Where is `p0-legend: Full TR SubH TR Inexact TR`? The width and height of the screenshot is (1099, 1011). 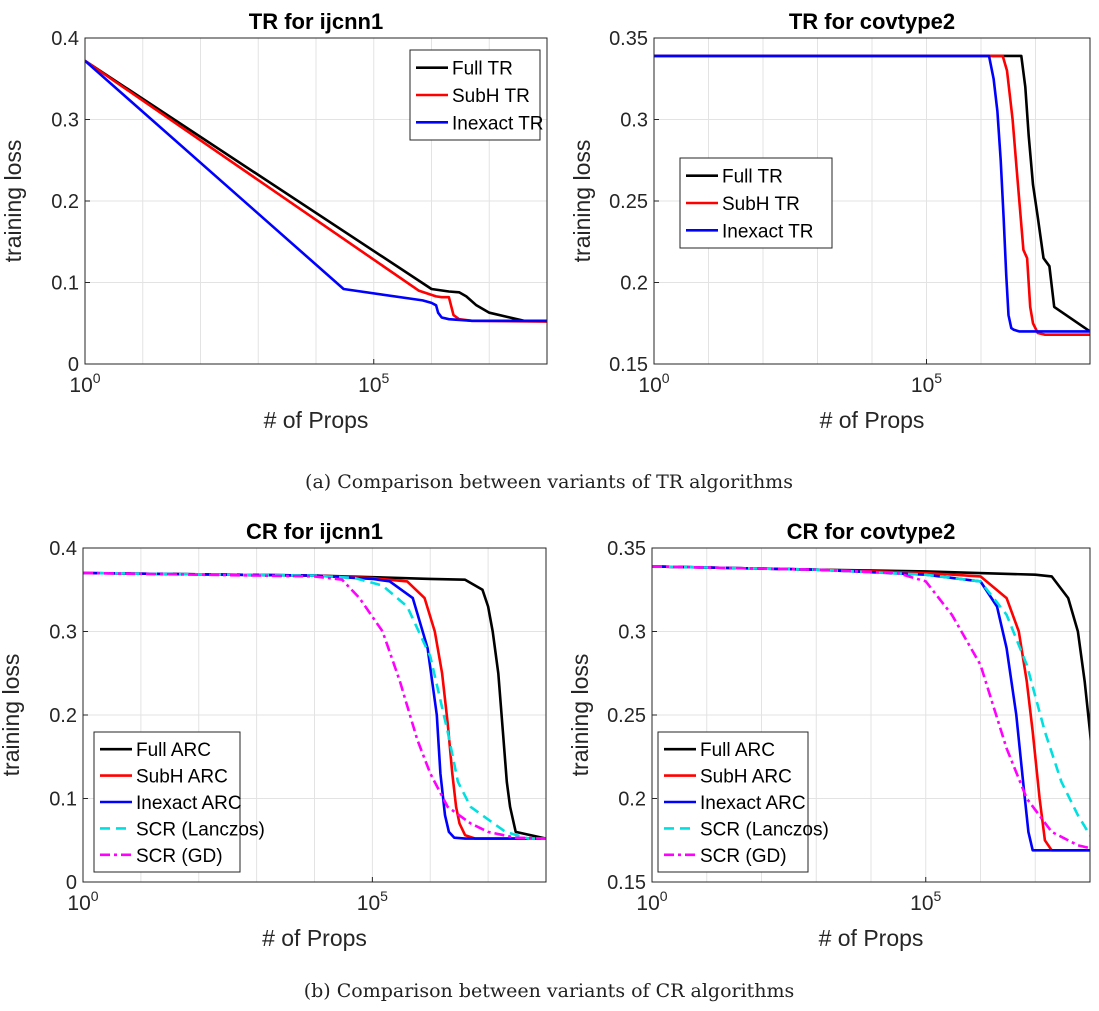 p0-legend: Full TR SubH TR Inexact TR is located at coordinates (476, 95).